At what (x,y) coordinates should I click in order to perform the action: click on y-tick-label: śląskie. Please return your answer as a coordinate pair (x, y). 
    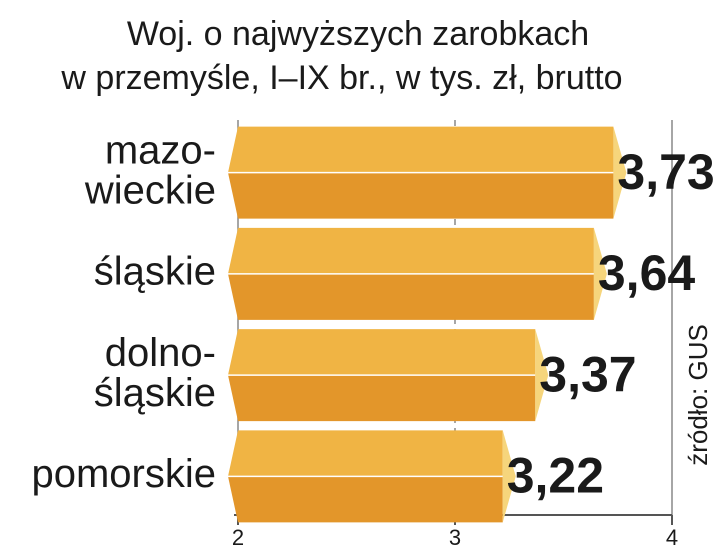
    Looking at the image, I should click on (155, 271).